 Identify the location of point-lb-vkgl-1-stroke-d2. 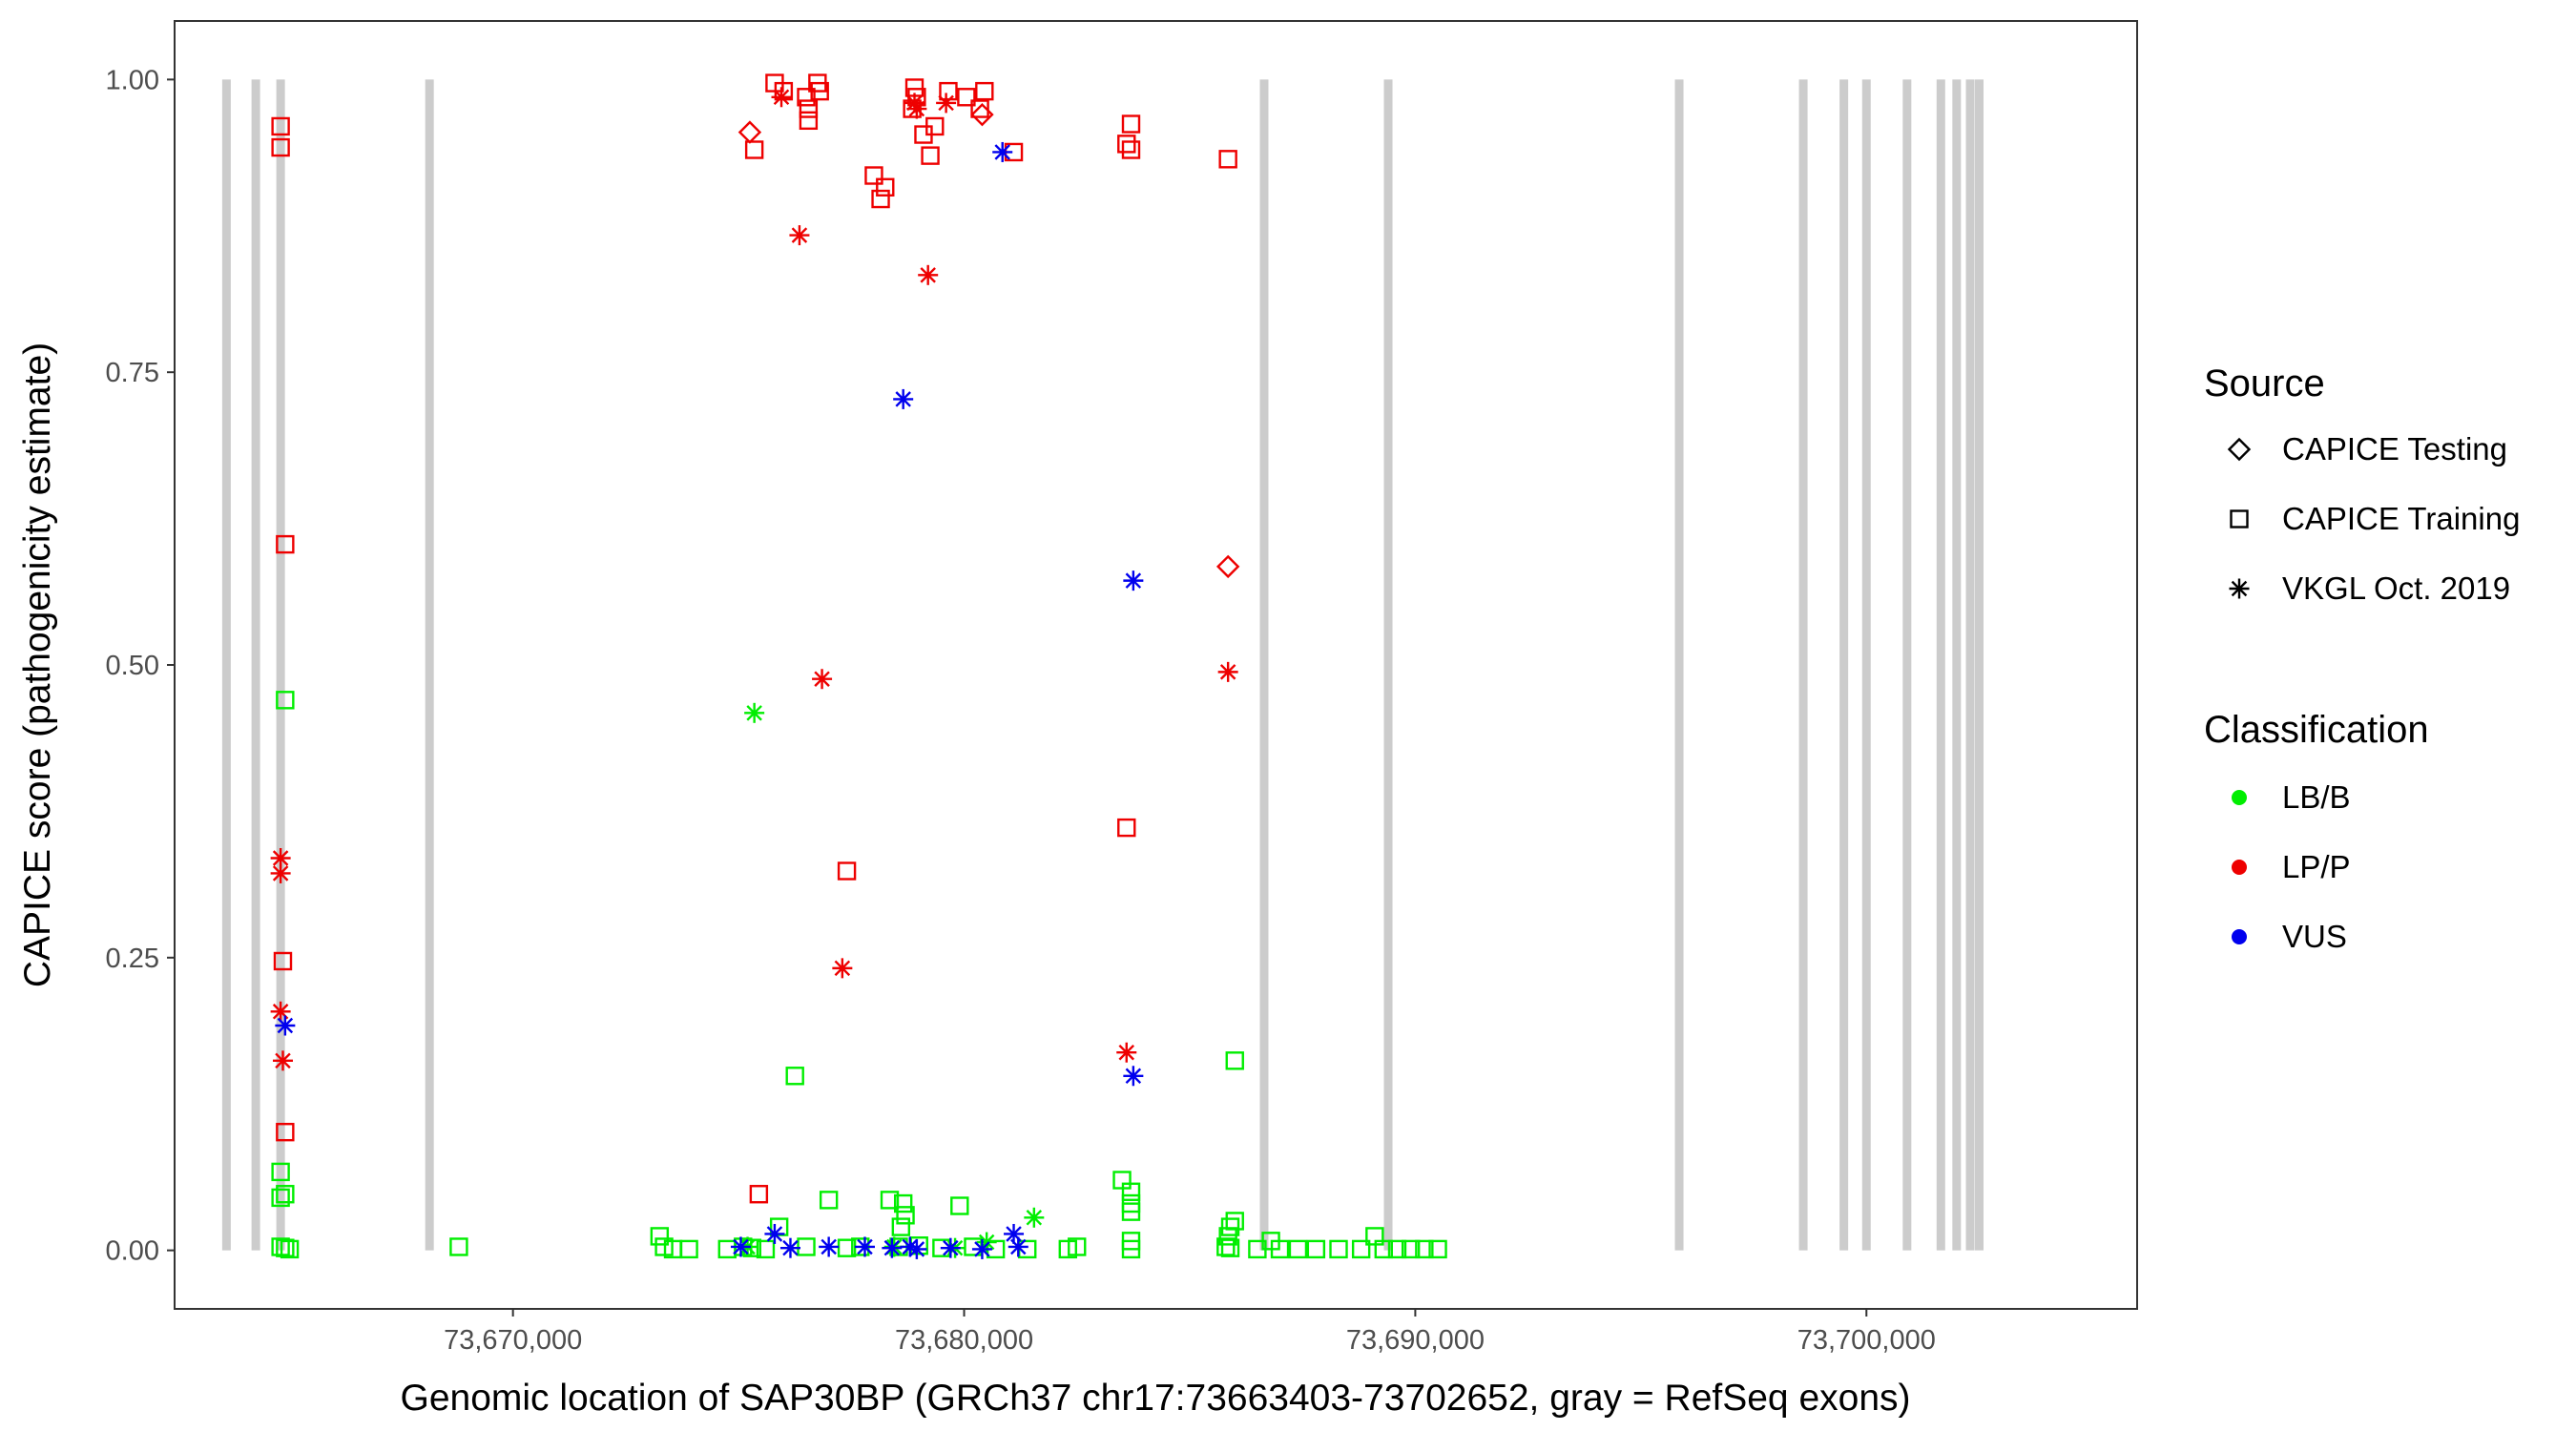
(1034, 1218).